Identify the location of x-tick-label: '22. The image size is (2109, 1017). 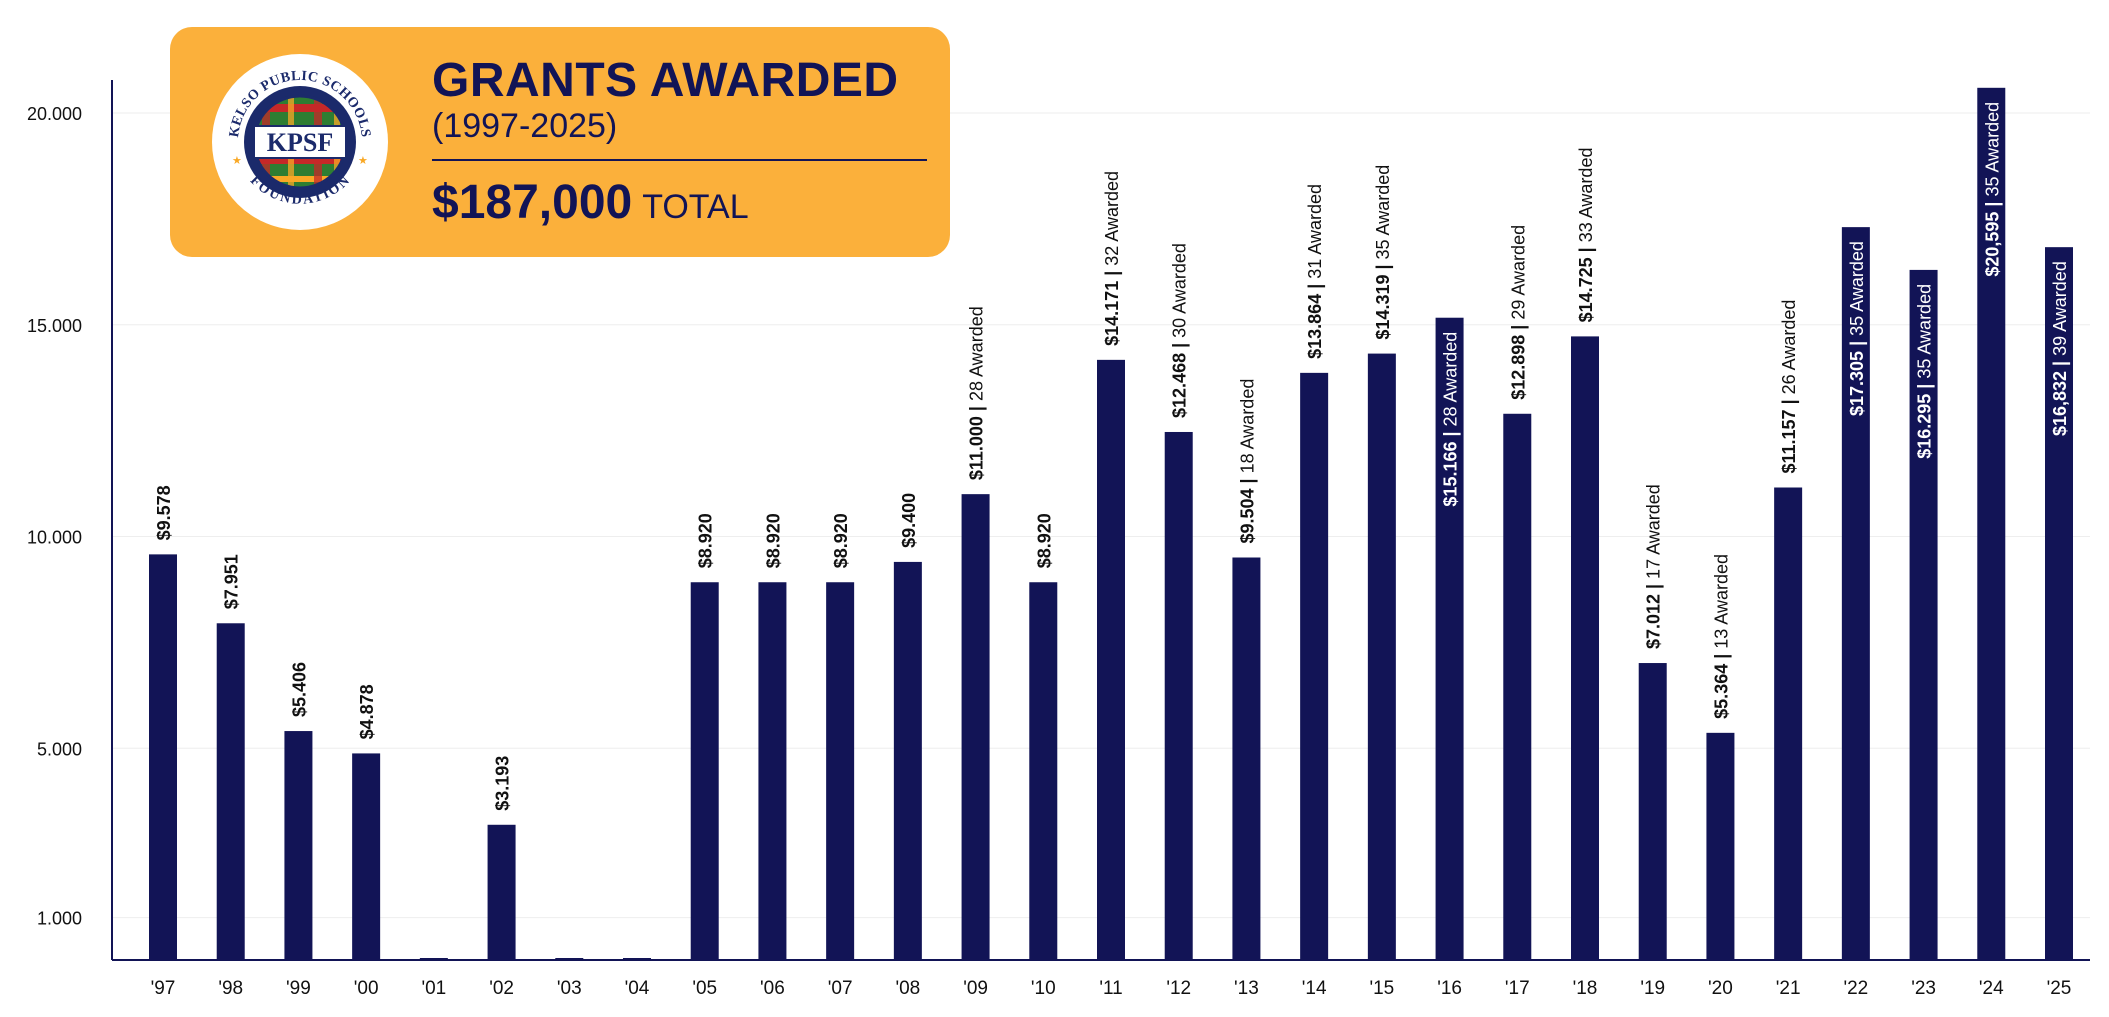
(1855, 988).